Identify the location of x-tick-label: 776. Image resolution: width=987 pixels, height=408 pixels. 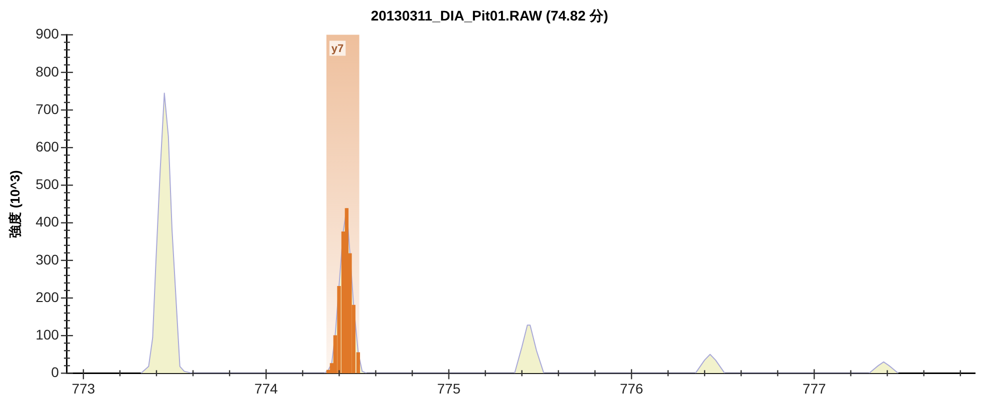
(632, 388).